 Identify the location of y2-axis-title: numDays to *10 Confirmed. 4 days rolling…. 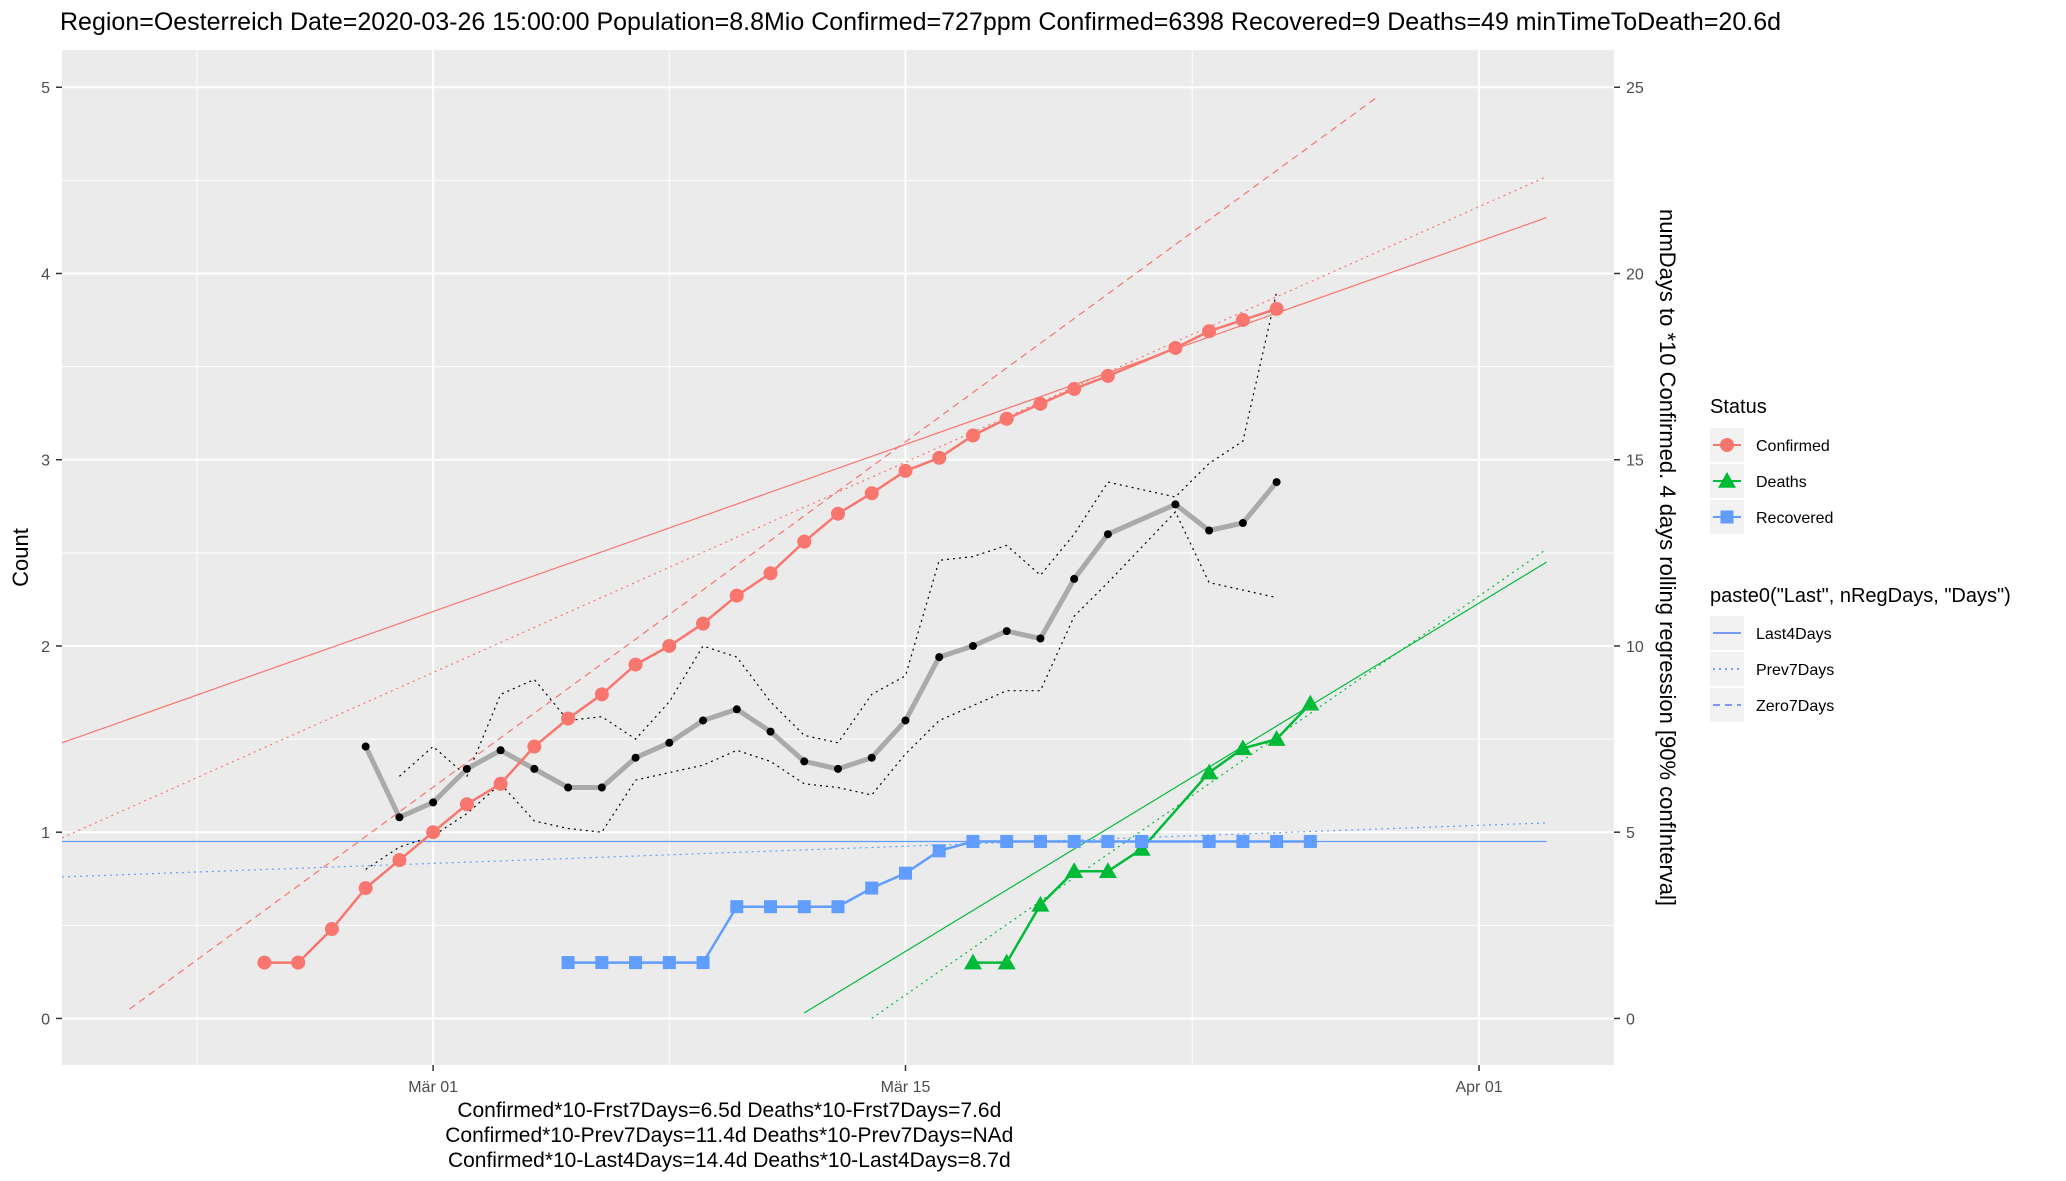
(1667, 557).